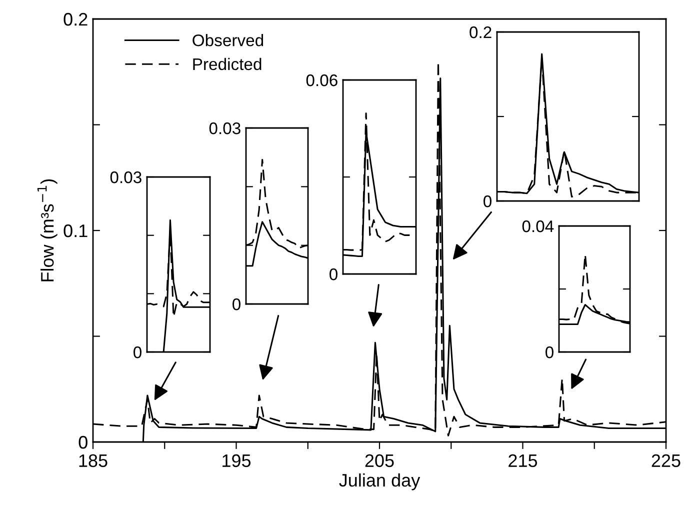 The height and width of the screenshot is (508, 685). What do you see at coordinates (322, 80) in the screenshot?
I see `y-tick-label: 0.06` at bounding box center [322, 80].